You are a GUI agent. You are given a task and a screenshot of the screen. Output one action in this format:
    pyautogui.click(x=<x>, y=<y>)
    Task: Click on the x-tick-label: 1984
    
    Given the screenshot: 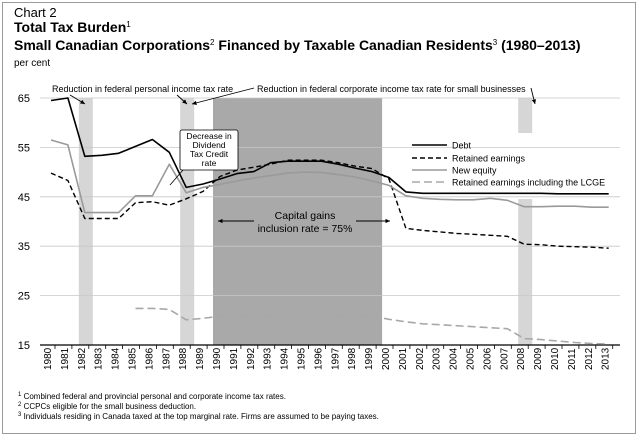 What is the action you would take?
    pyautogui.click(x=116, y=358)
    